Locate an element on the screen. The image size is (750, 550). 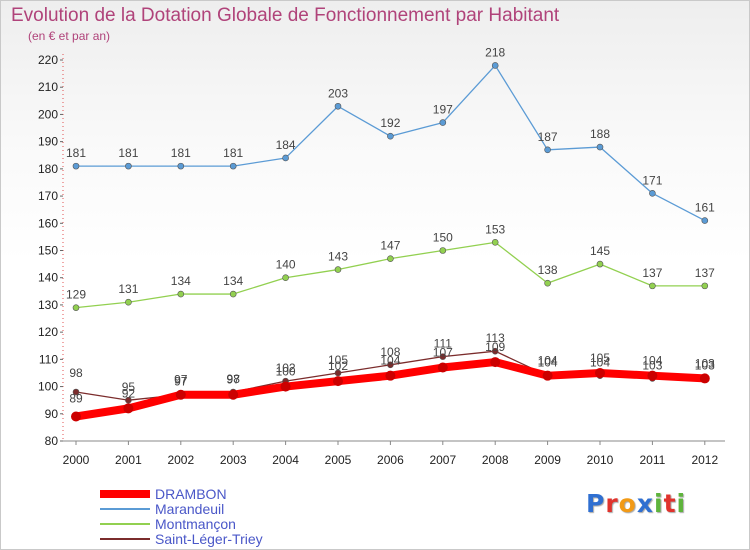
data-label-montman-on: 138 is located at coordinates (548, 270).